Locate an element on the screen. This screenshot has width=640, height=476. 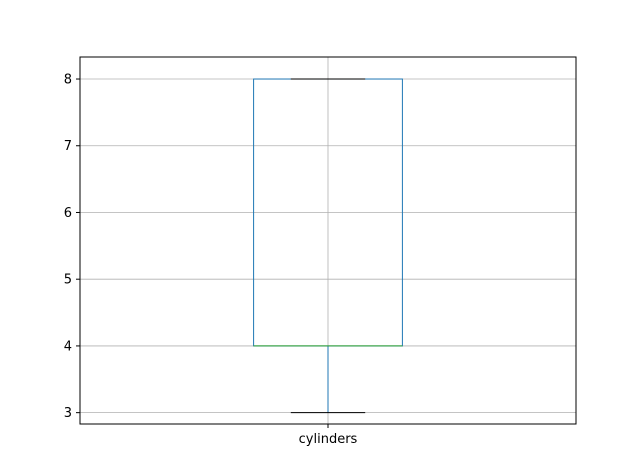
y-tick-label: 8 is located at coordinates (68, 80).